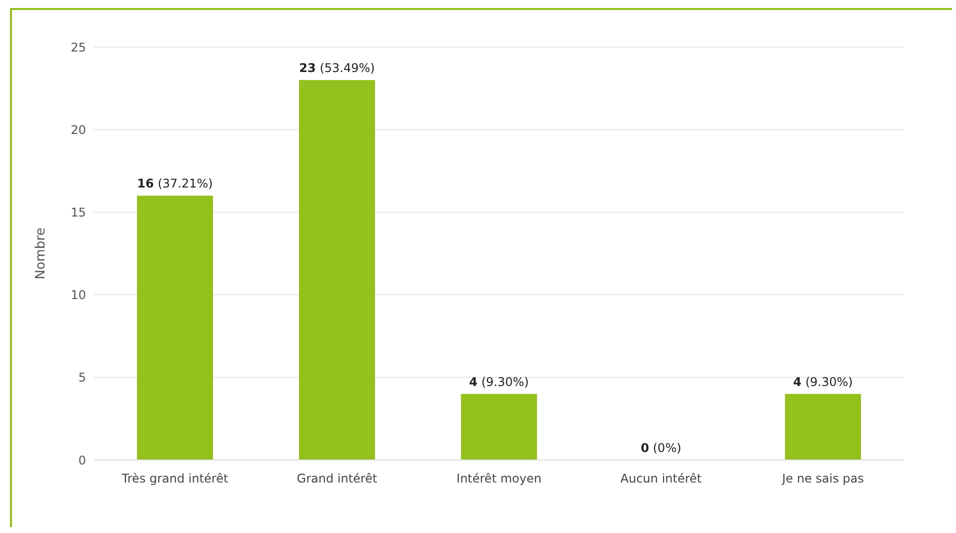 This screenshot has height=533, width=956. Describe the element at coordinates (499, 479) in the screenshot. I see `x-tick-label: Intérêt moyen` at that location.